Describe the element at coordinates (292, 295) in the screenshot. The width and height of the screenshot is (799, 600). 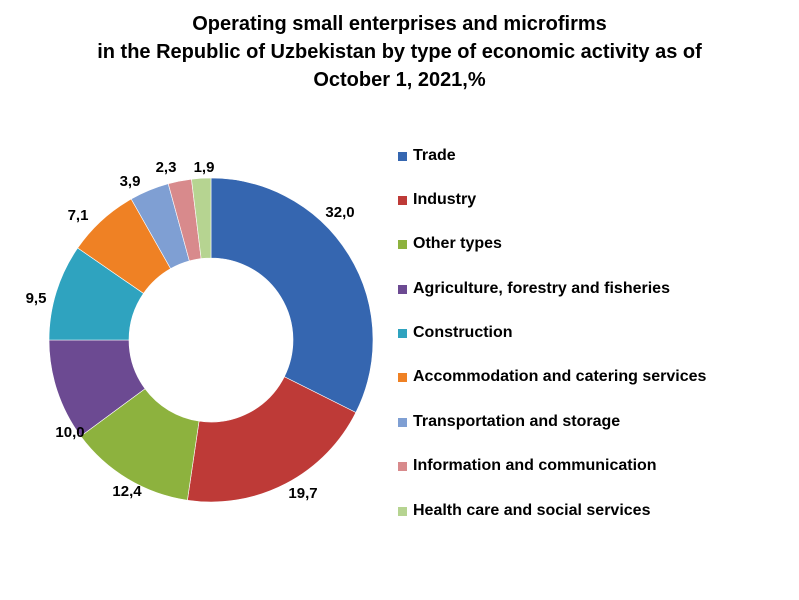
I see `slice-trade` at that location.